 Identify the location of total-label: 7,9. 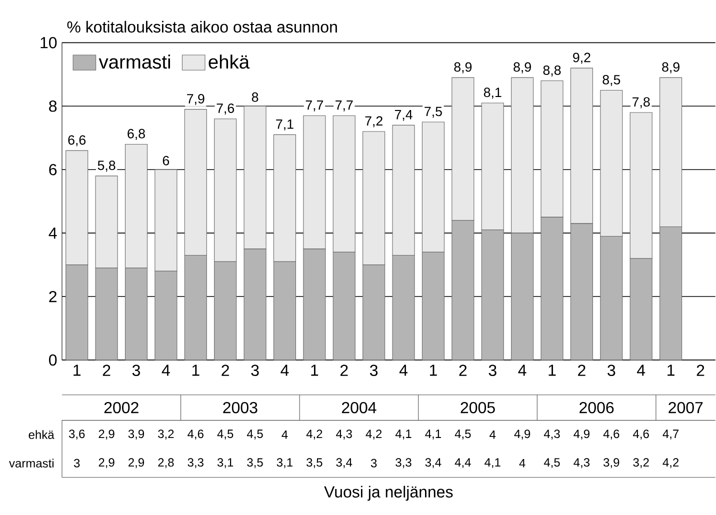
(195, 100).